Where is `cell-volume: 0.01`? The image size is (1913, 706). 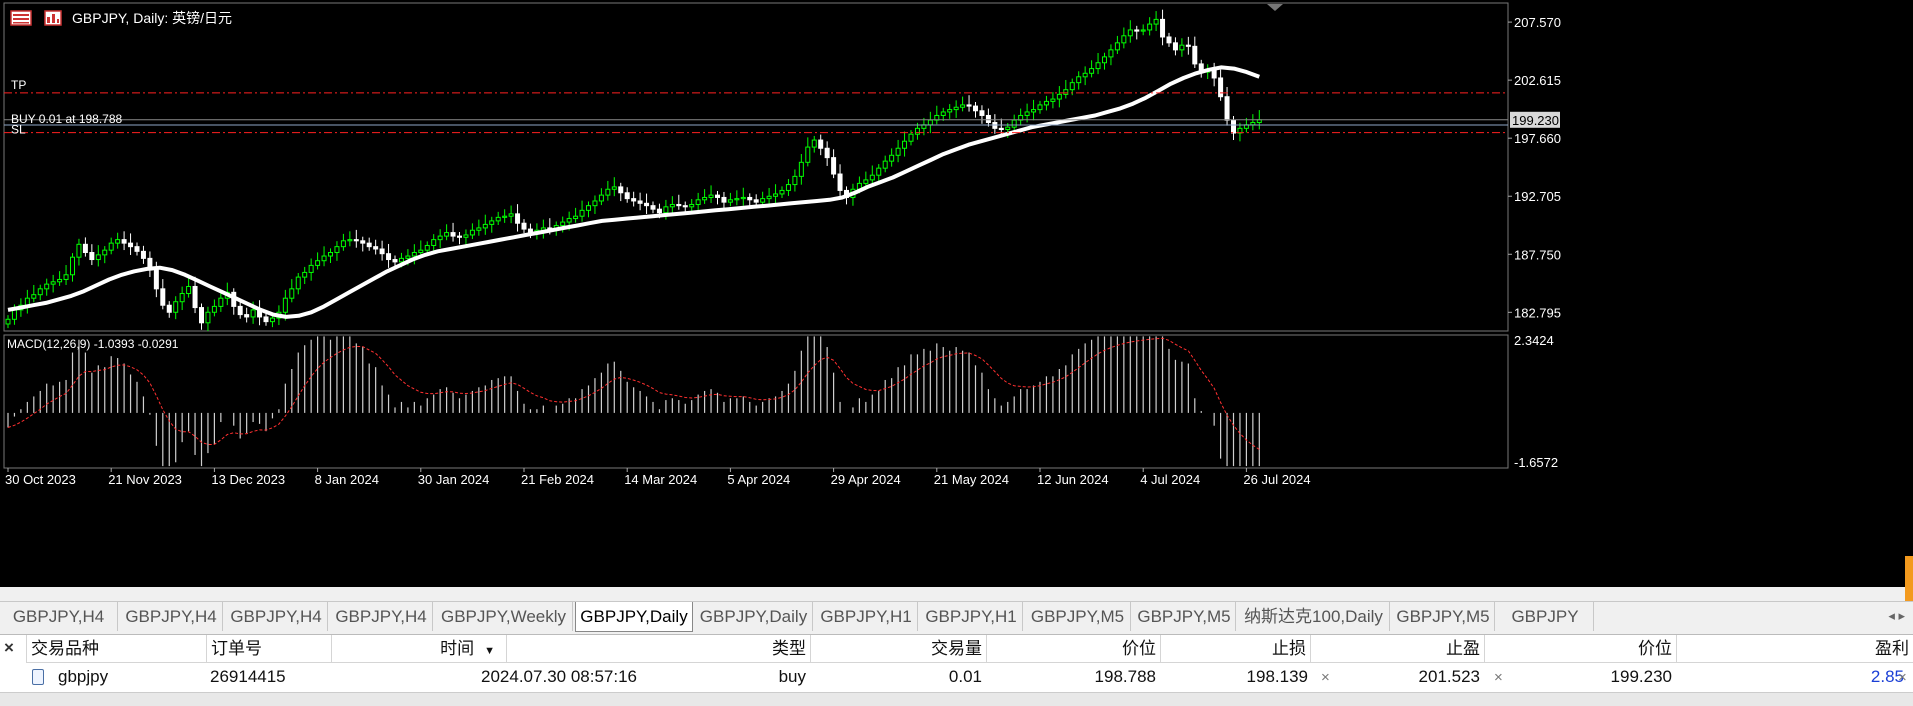 cell-volume: 0.01 is located at coordinates (965, 676).